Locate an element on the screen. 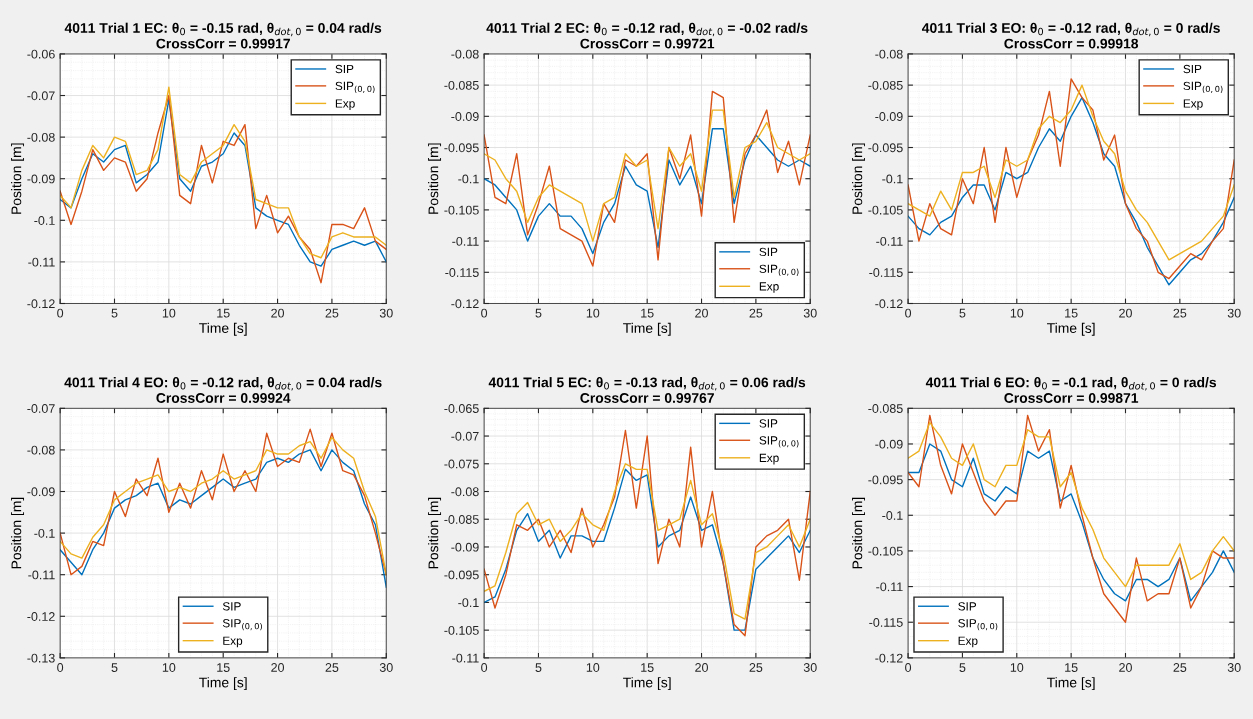 The height and width of the screenshot is (719, 1253). y-tick-label: -0.075 is located at coordinates (461, 464).